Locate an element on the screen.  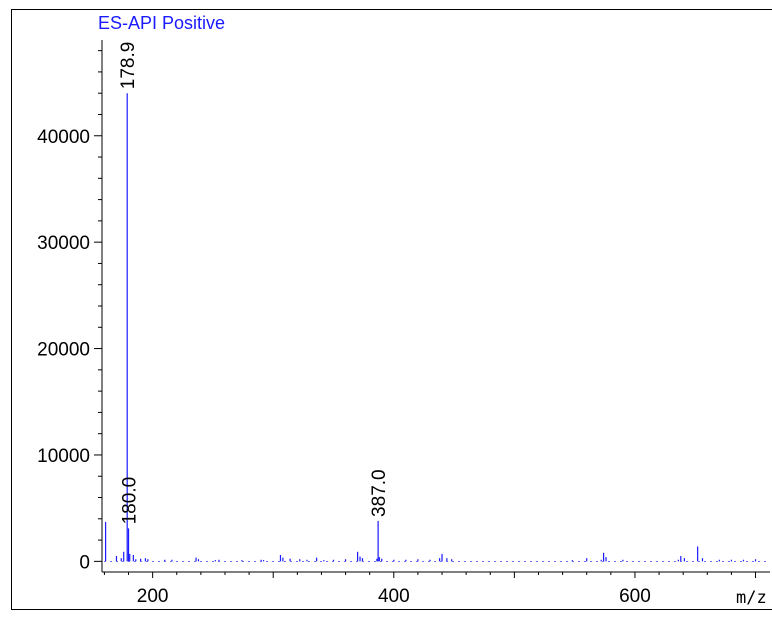
y-tick-label: 20000 is located at coordinates (63, 350).